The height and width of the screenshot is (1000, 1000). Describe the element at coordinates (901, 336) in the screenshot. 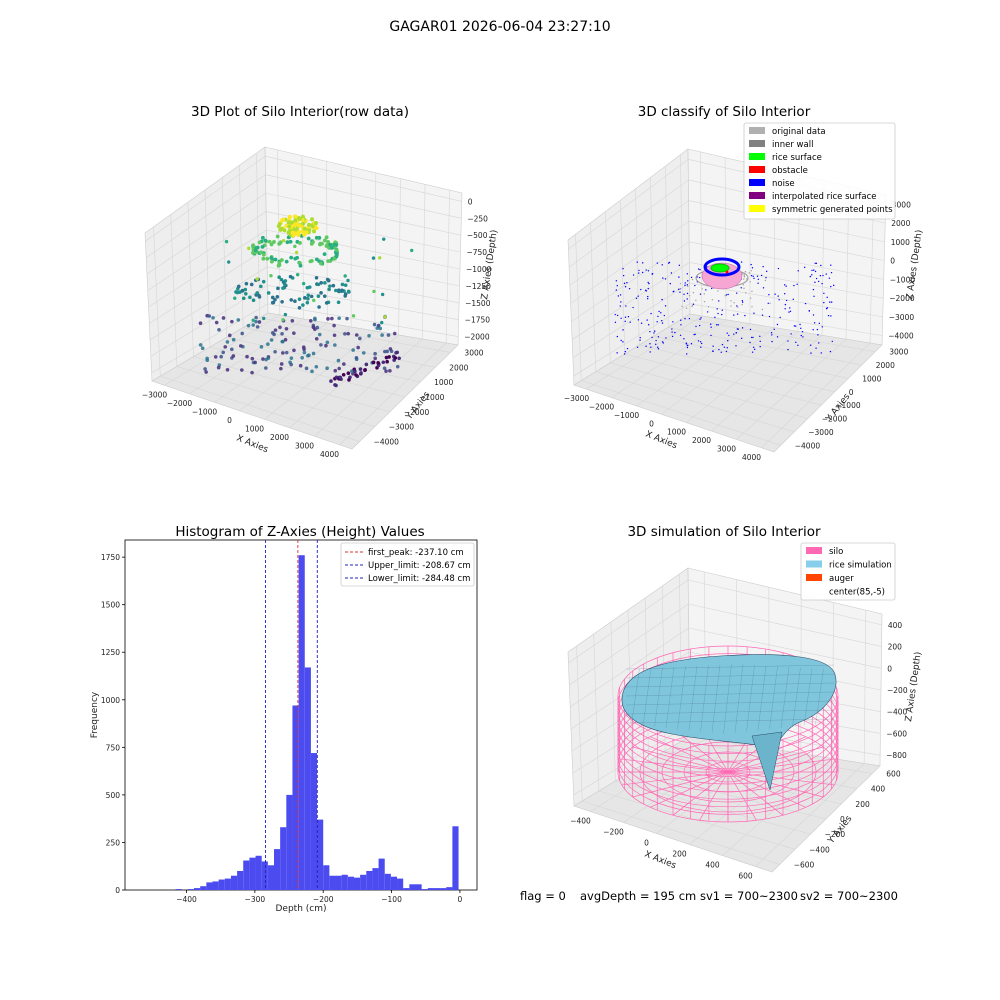

I see `z-tick-label: −4000` at that location.